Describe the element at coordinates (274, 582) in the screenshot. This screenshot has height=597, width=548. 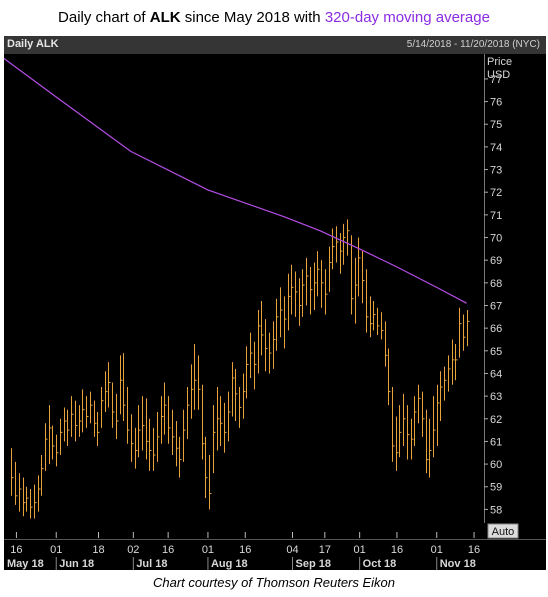
I see `chart-caption: Chart courtesy of Thomson Reuters Eikon` at that location.